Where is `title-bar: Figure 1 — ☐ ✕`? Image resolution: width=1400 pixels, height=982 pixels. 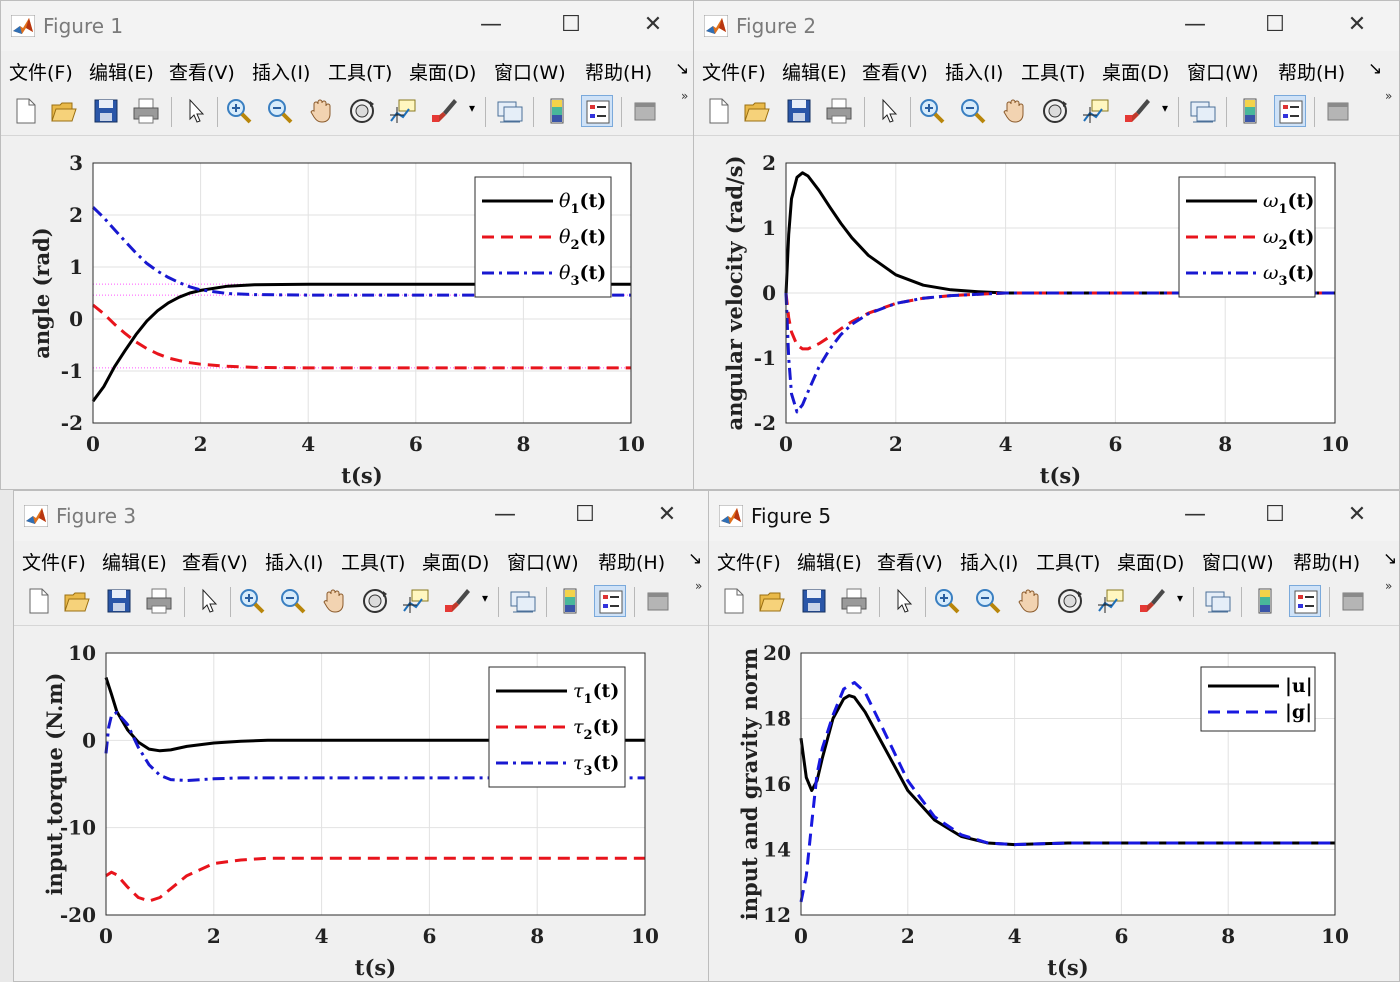
title-bar: Figure 1 — ☐ ✕ is located at coordinates (348, 26).